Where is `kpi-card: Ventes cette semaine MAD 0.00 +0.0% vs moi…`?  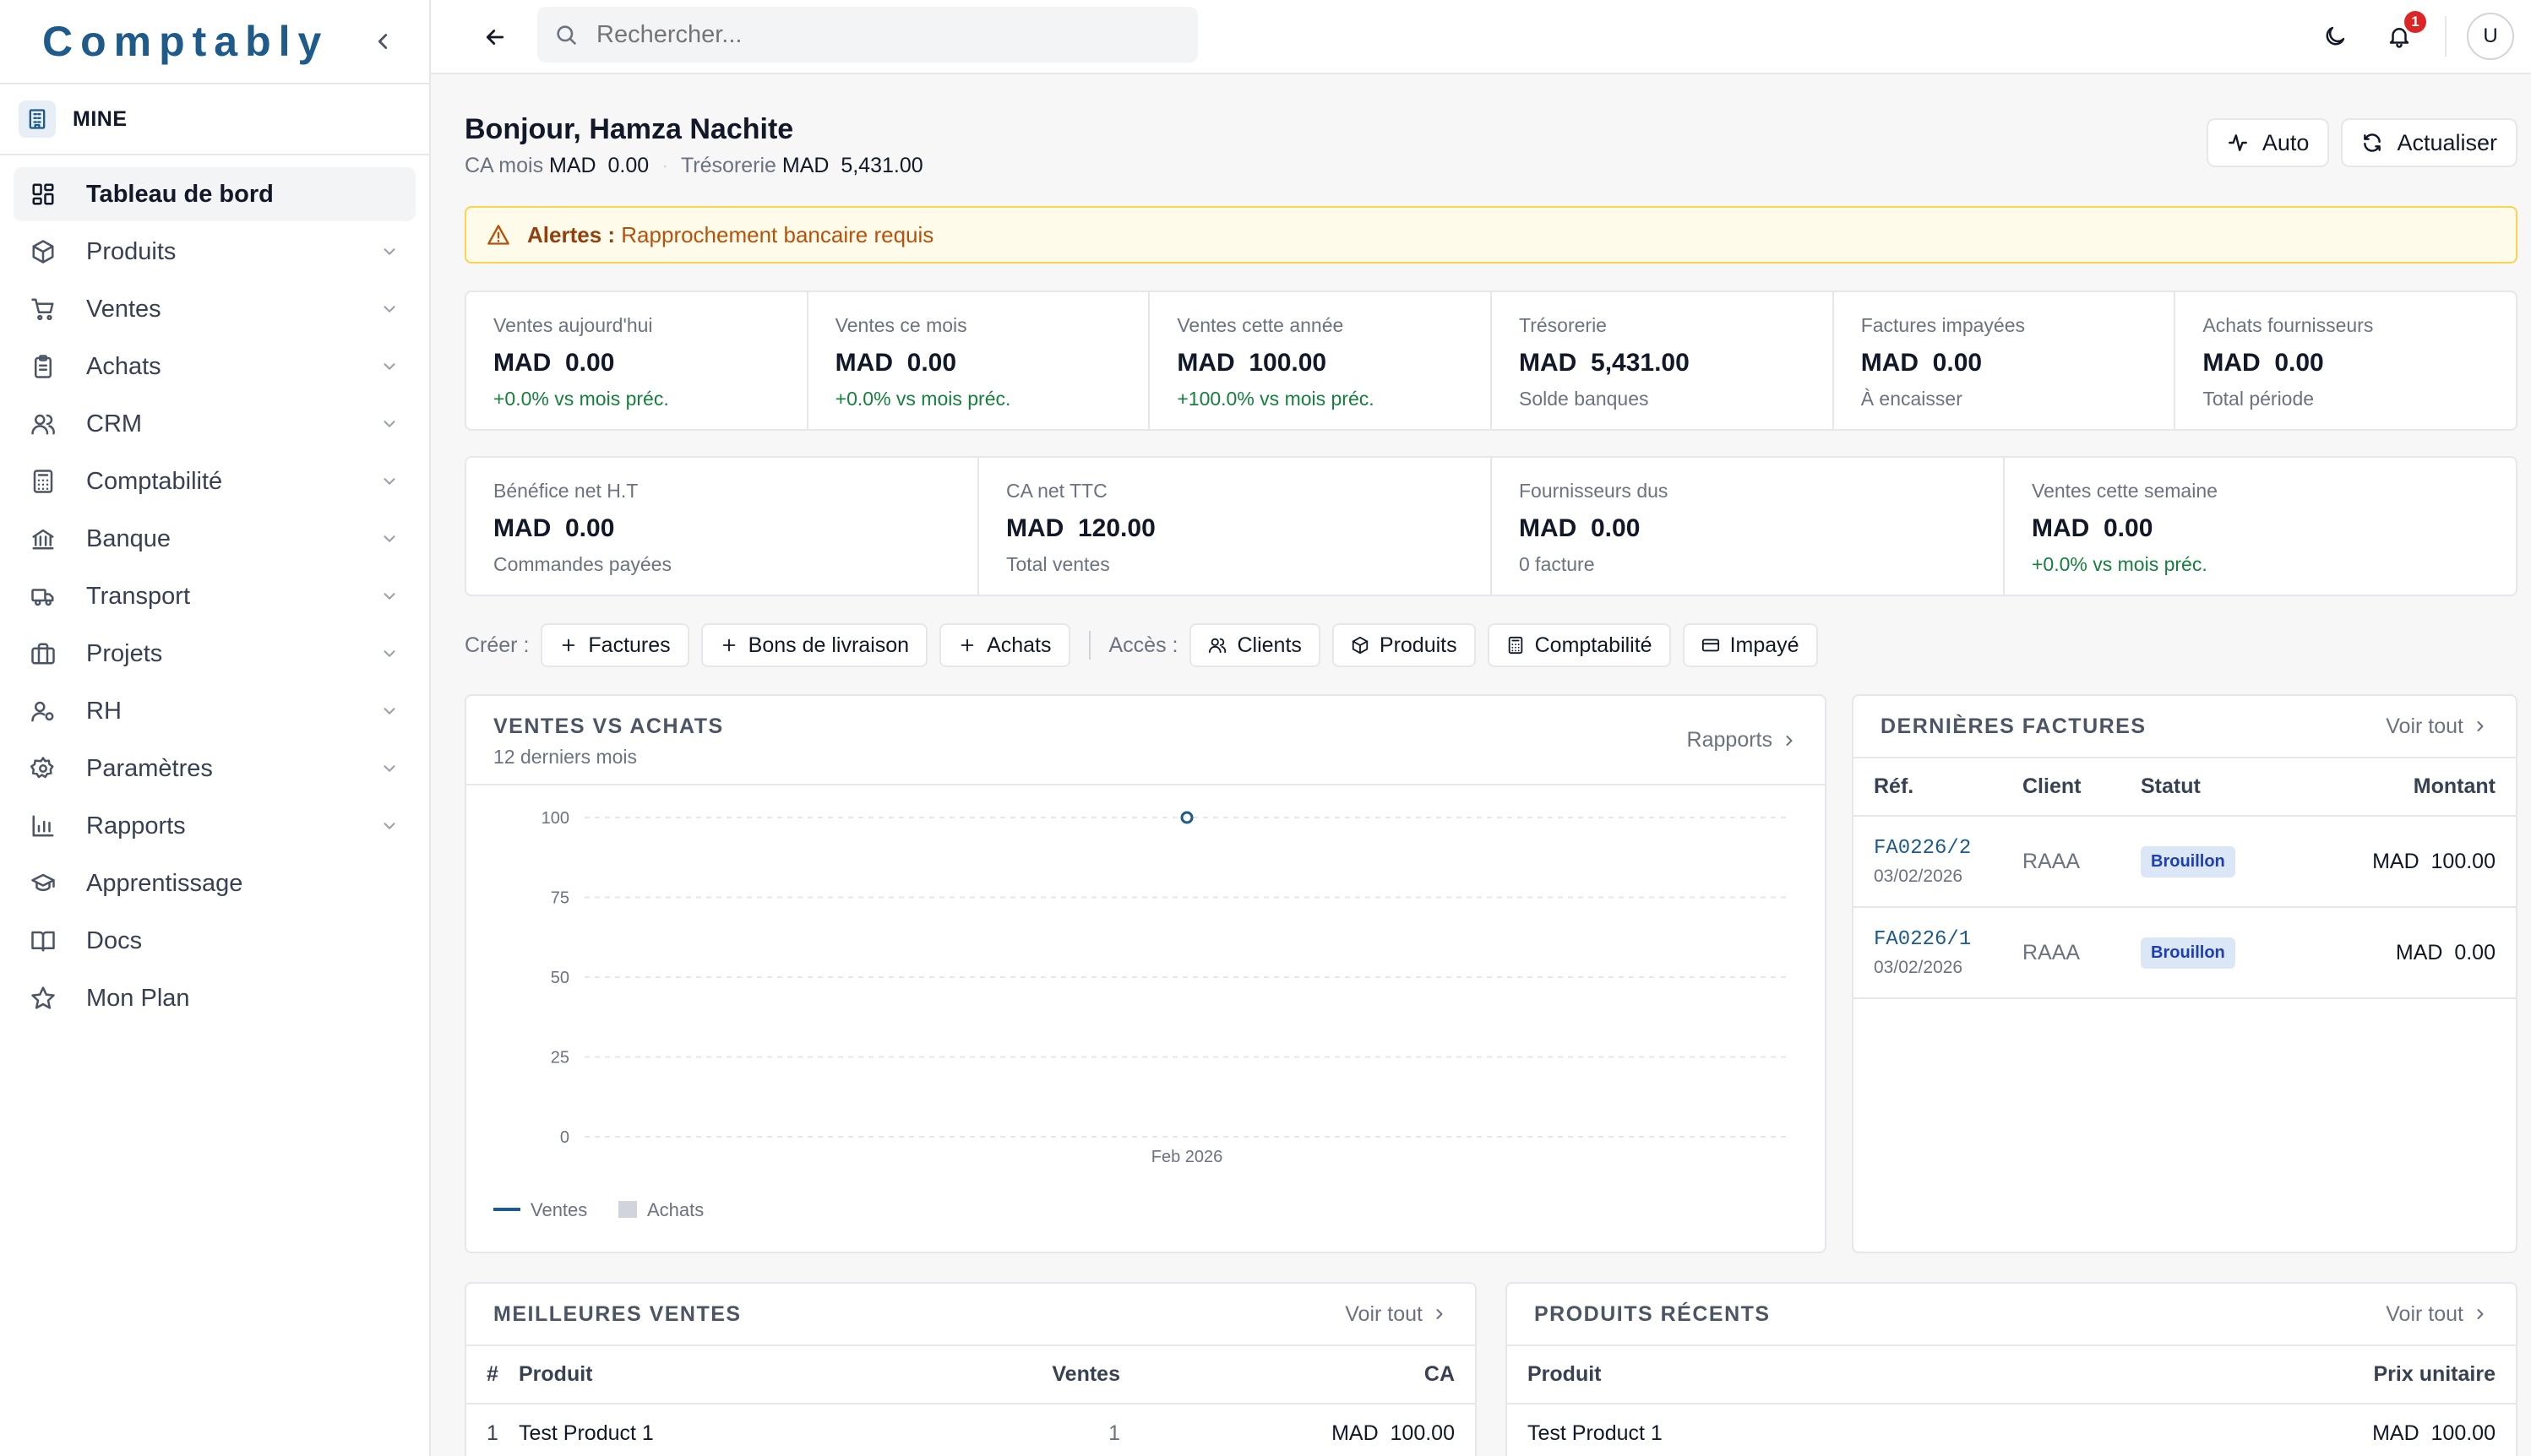
kpi-card: Ventes cette semaine MAD 0.00 +0.0% vs moi… is located at coordinates (2260, 526).